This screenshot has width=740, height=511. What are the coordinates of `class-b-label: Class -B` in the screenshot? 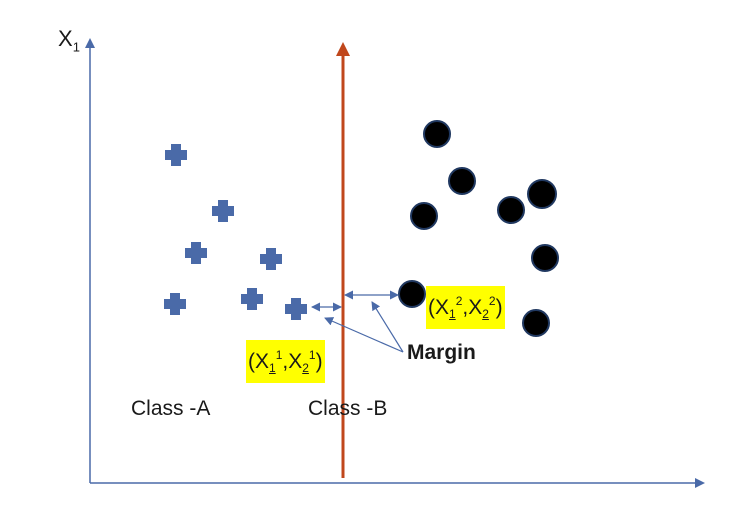 It's located at (348, 408).